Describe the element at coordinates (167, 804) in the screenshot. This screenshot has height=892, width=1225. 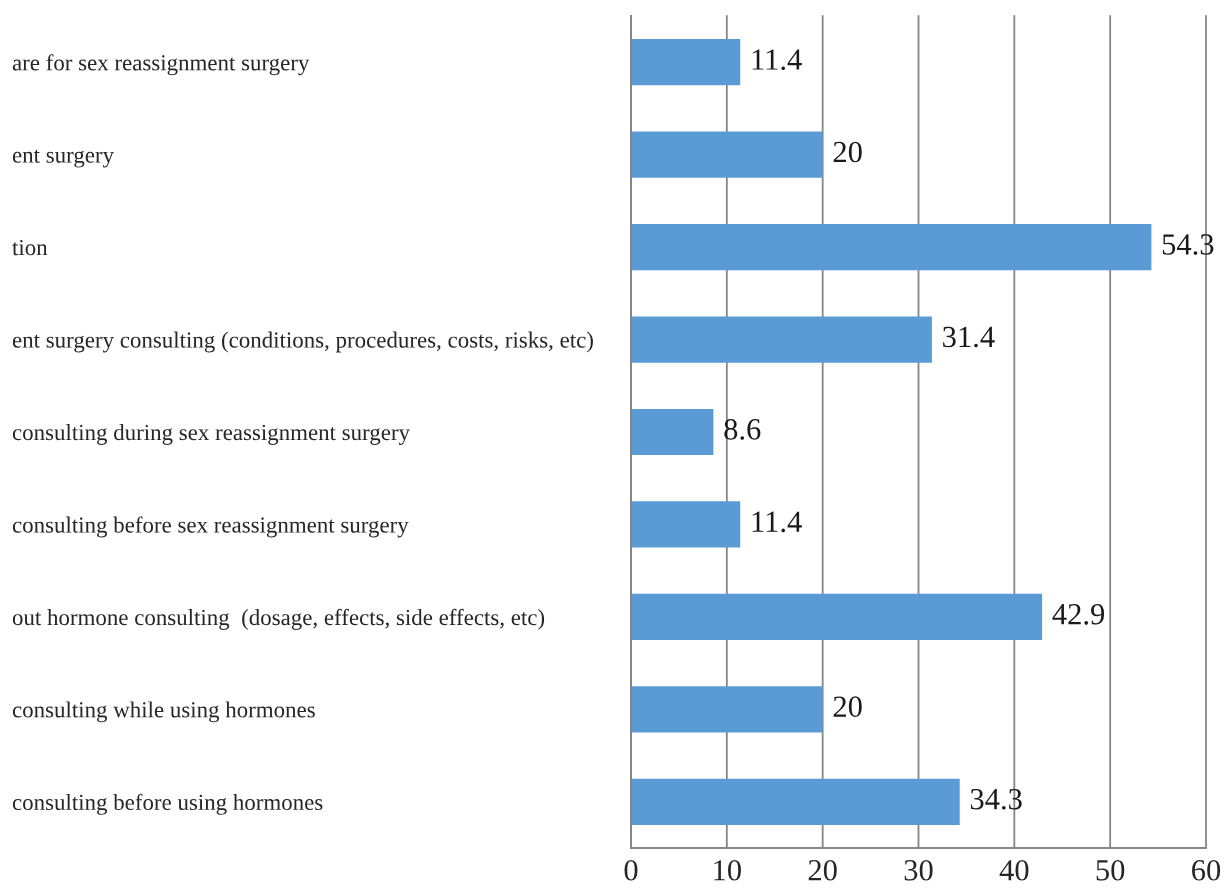
I see `y-tick-label: consulting before using hormones` at that location.